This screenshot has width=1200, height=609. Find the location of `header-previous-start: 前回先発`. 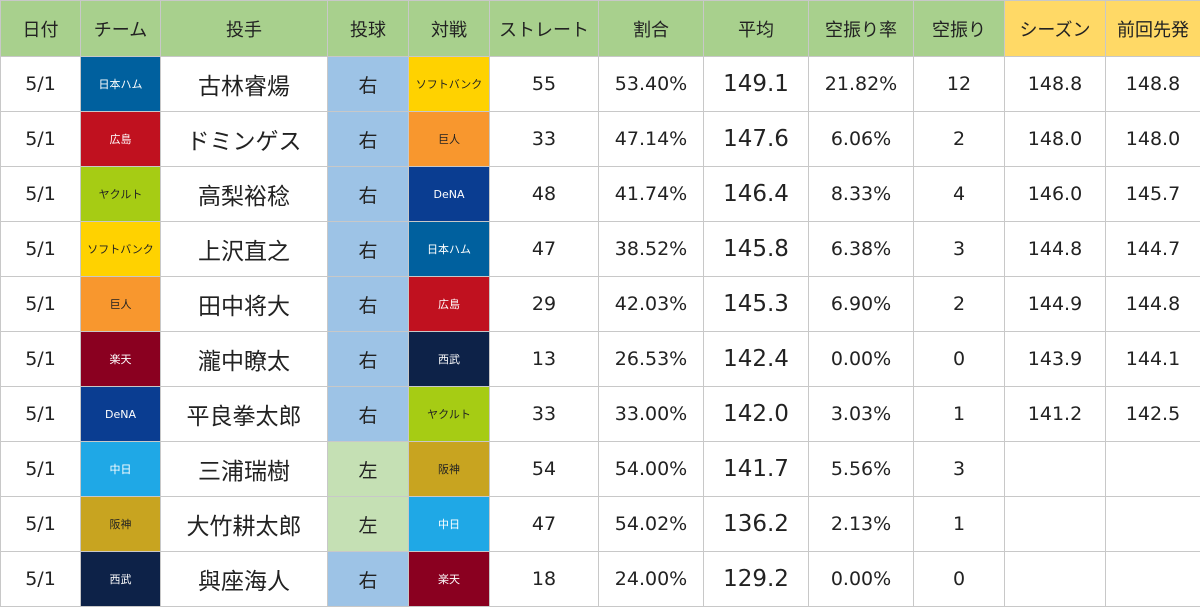

header-previous-start: 前回先発 is located at coordinates (1152, 28).